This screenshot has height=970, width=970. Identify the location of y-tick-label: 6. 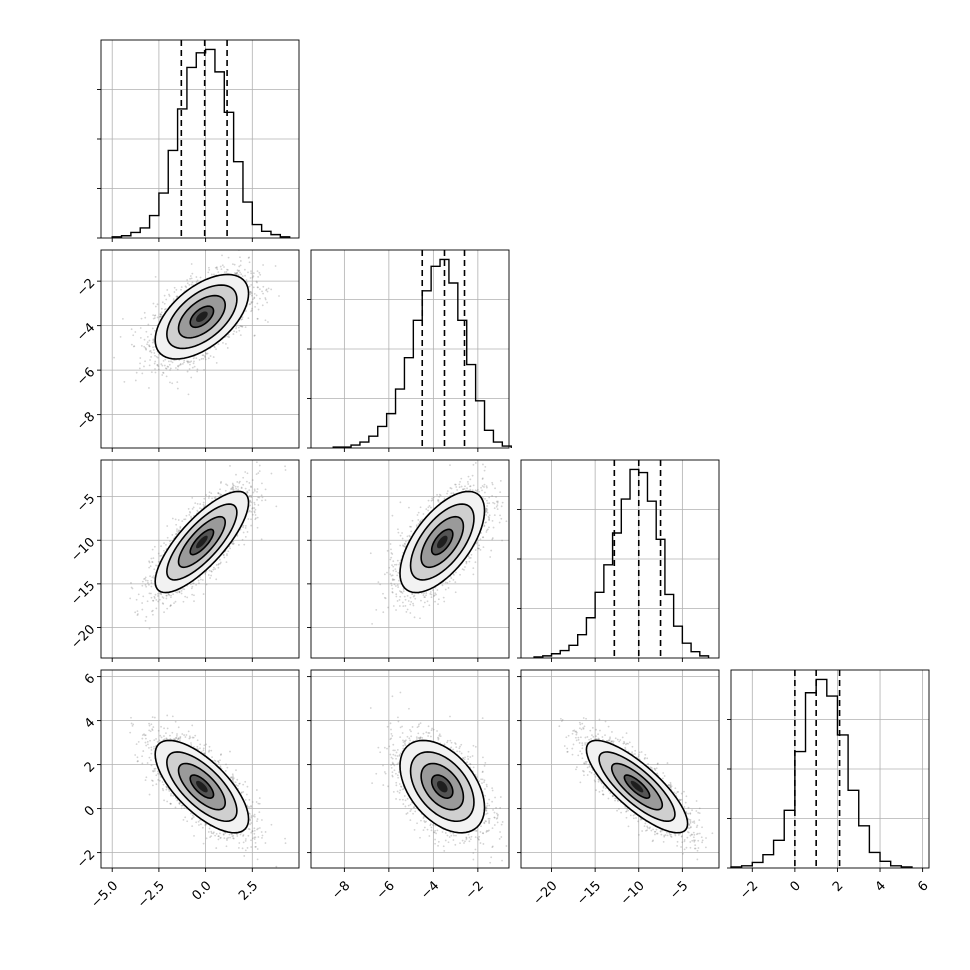
(90, 679).